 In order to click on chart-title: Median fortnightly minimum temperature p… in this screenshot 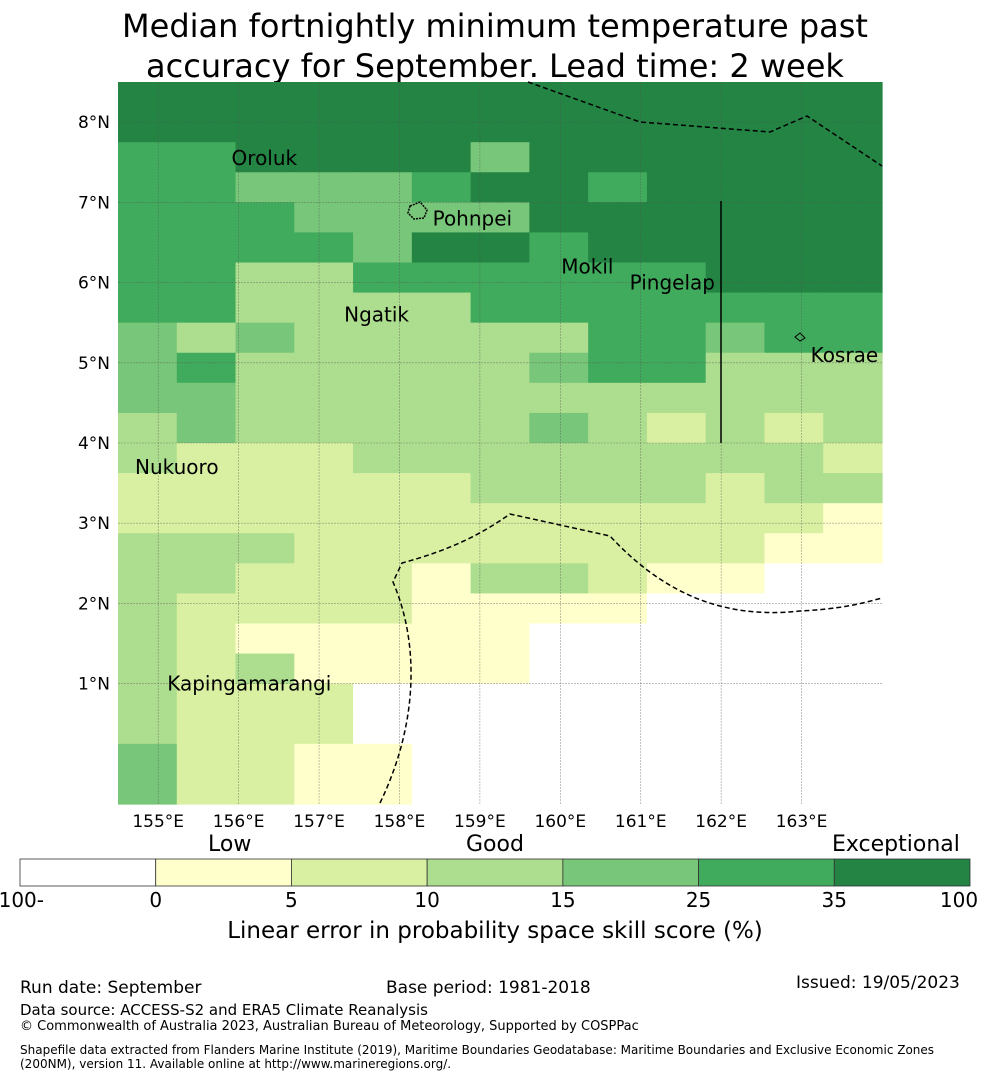, I will do `click(495, 46)`.